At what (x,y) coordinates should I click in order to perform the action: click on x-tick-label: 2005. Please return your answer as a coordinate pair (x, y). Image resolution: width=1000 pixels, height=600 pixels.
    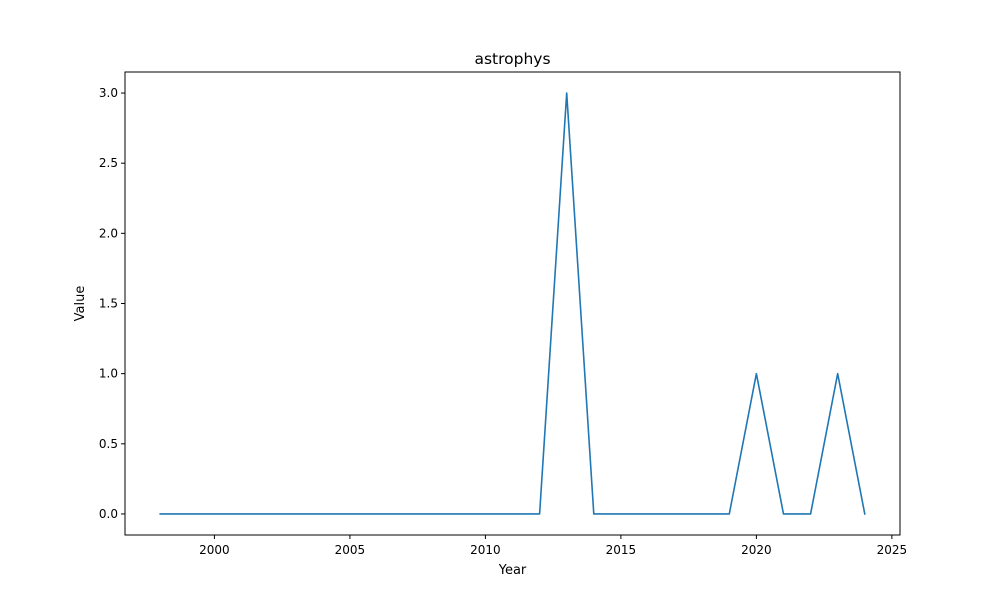
    Looking at the image, I should click on (350, 550).